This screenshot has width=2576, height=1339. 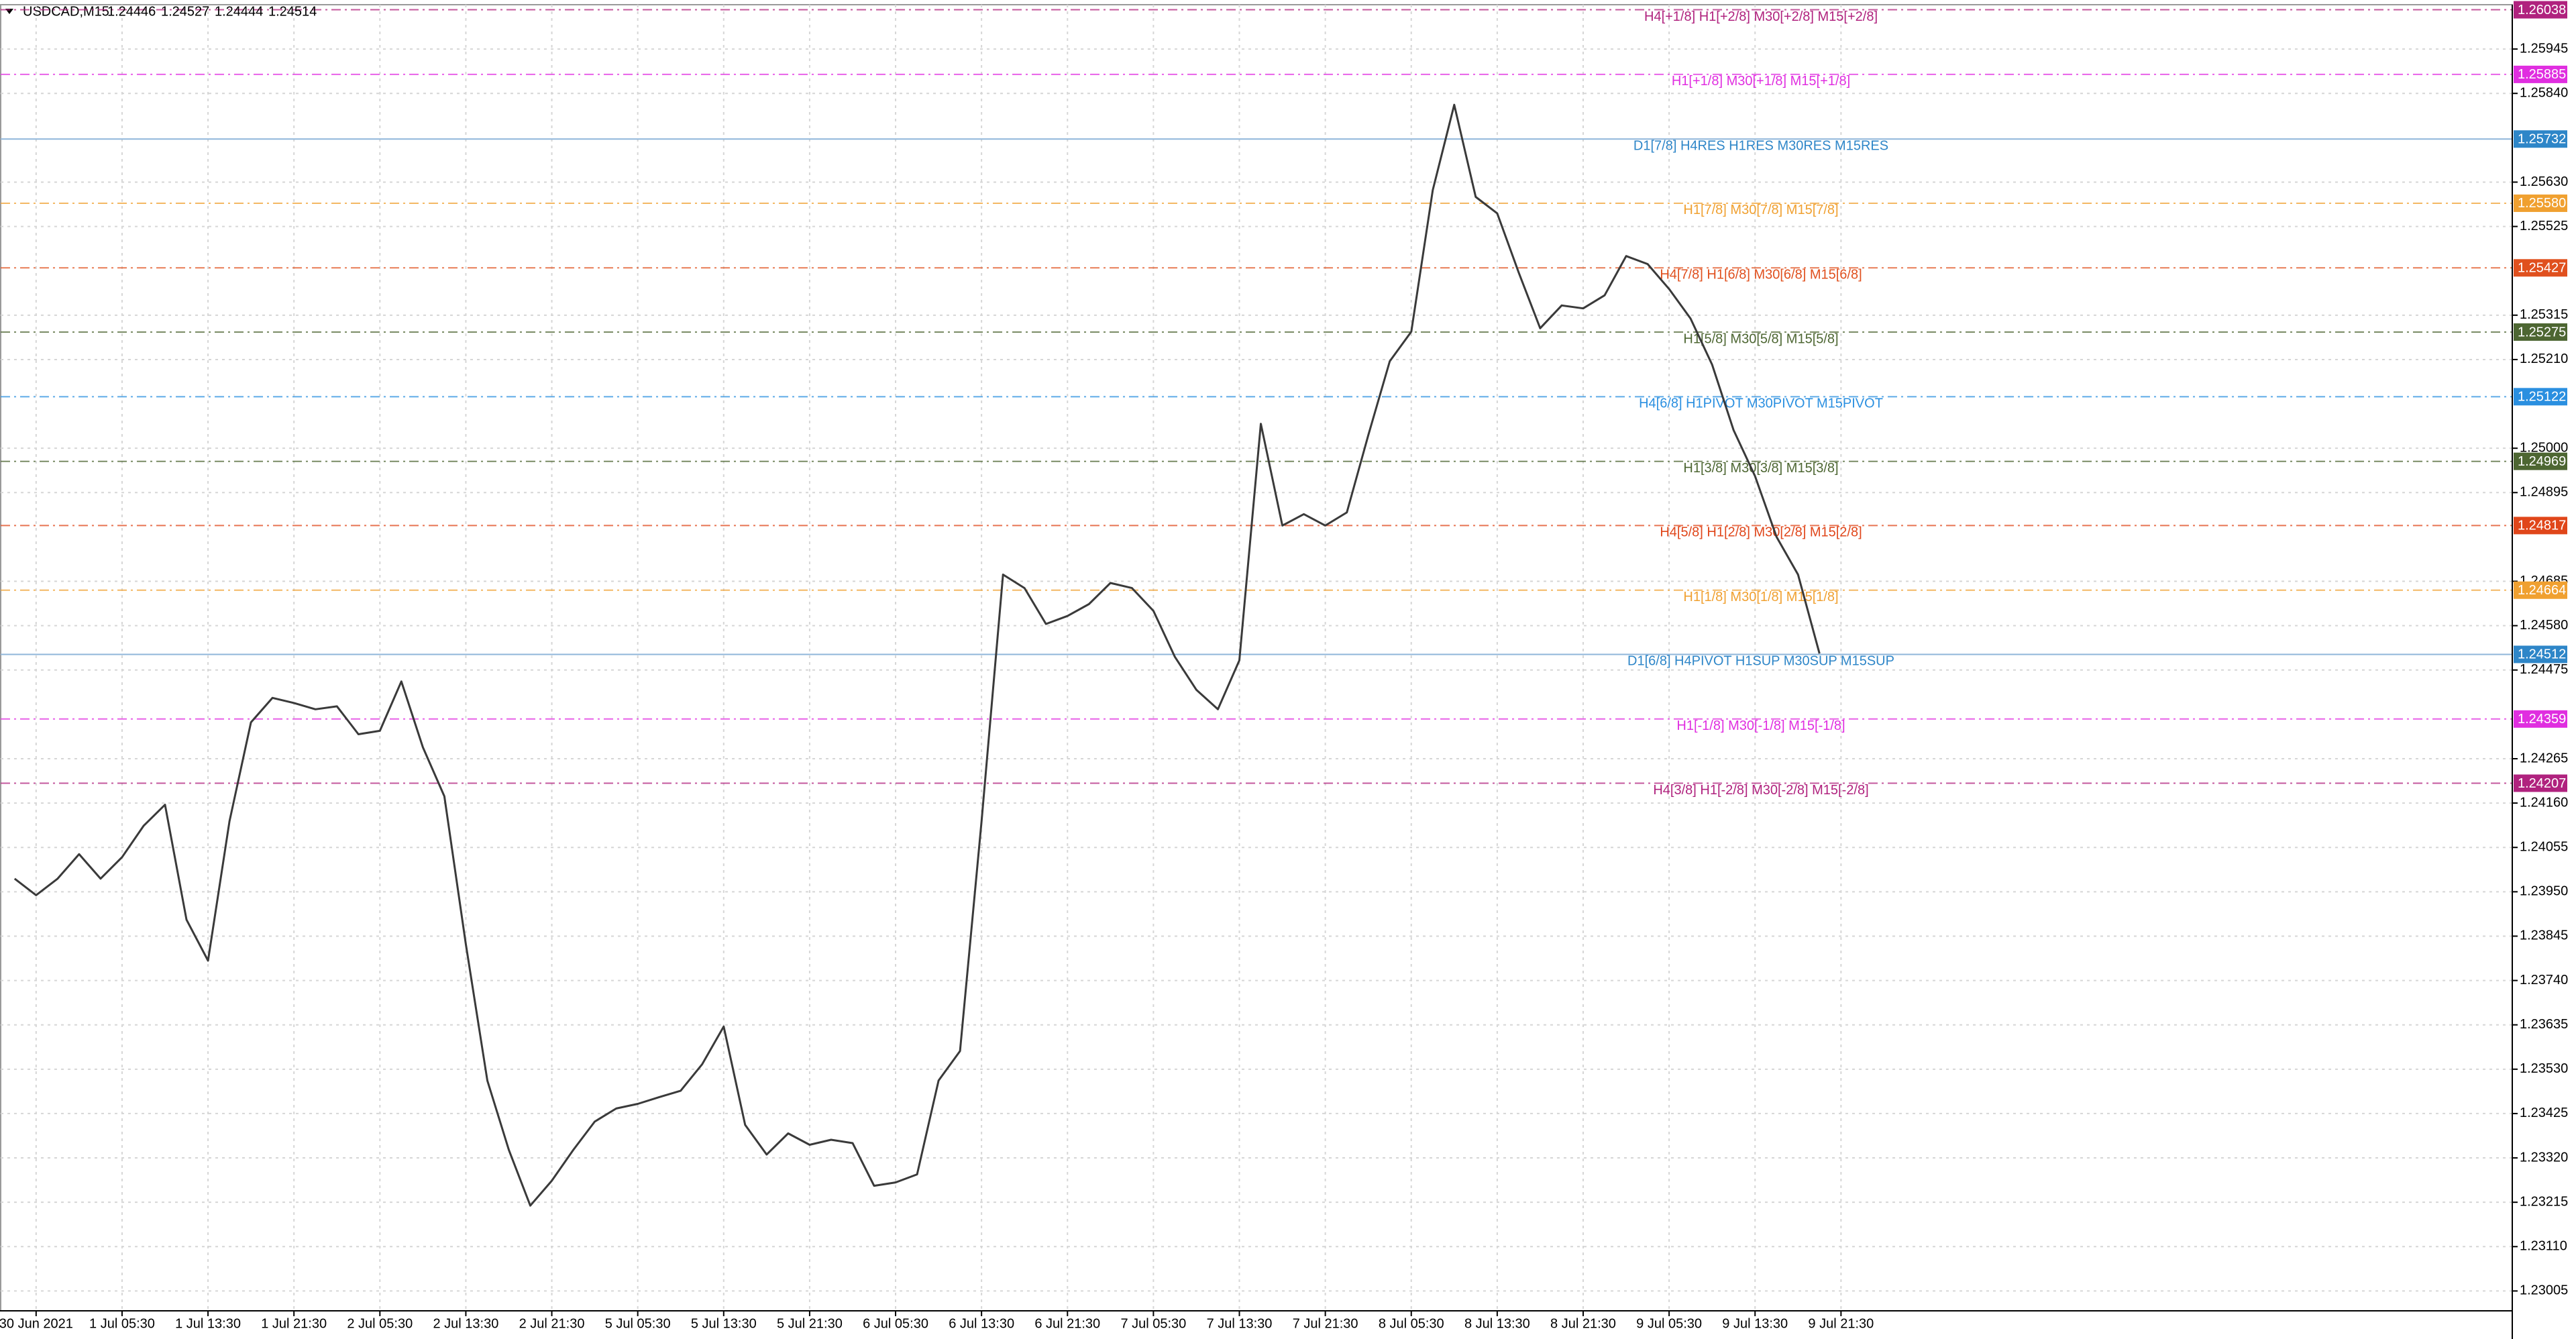 I want to click on x-tick-label: 7 Jul 13:30, so click(x=1240, y=1323).